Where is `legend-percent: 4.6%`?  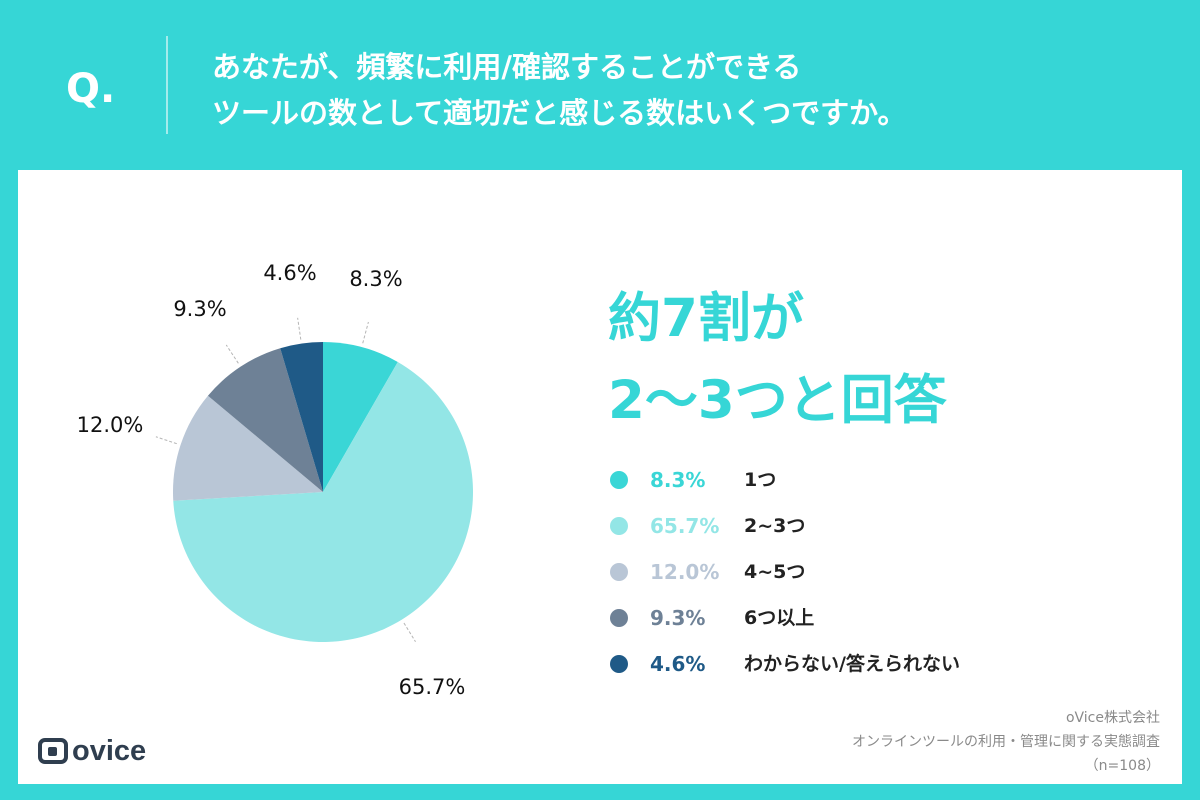 legend-percent: 4.6% is located at coordinates (678, 664).